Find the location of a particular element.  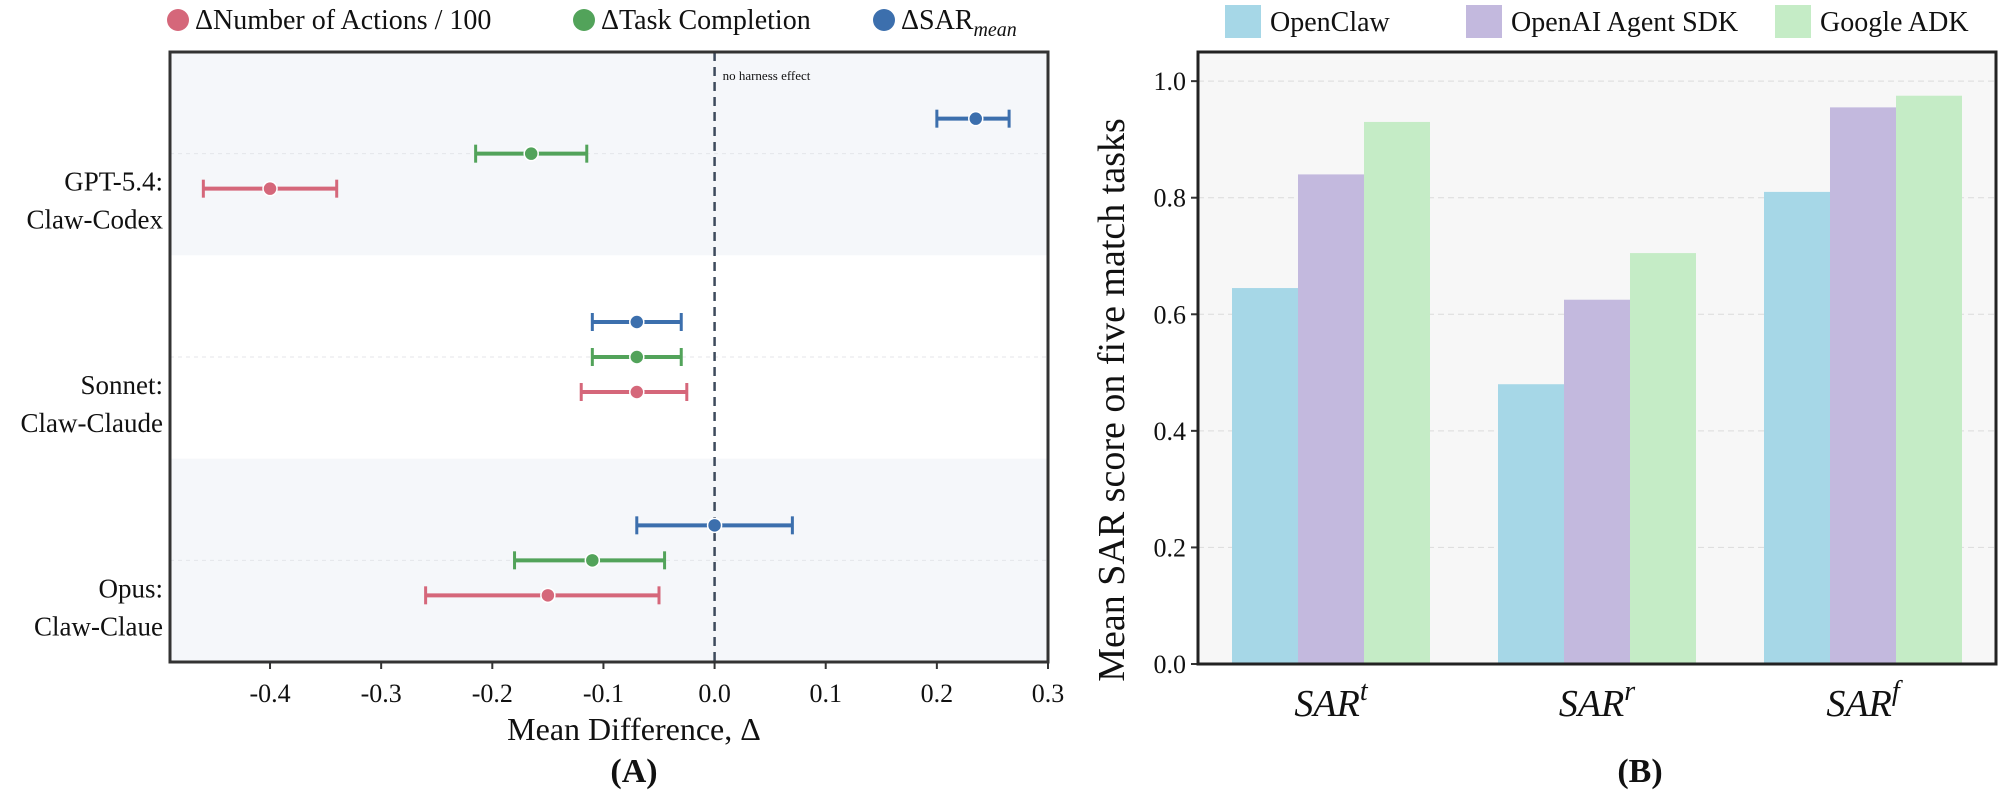

y-tick-label: 0.2 is located at coordinates (1170, 547).